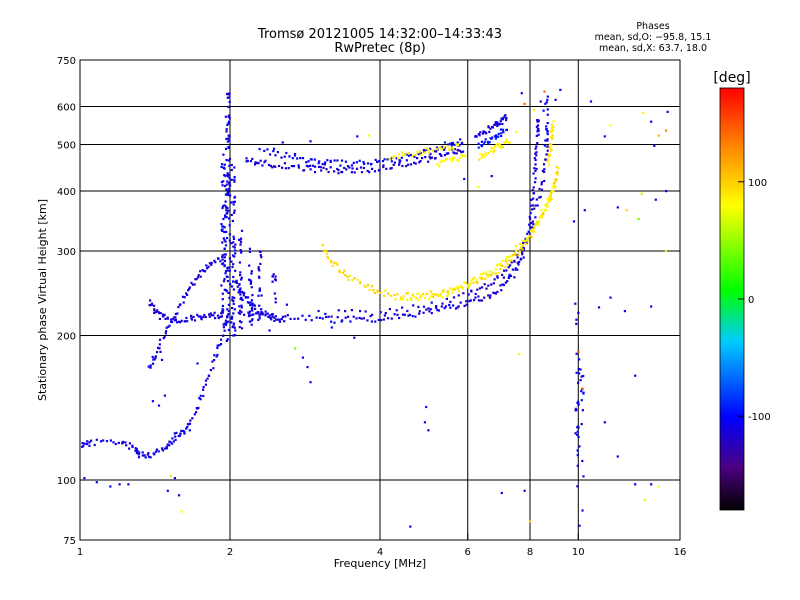 This screenshot has height=600, width=800. What do you see at coordinates (66, 192) in the screenshot?
I see `y-tick-label: 400` at bounding box center [66, 192].